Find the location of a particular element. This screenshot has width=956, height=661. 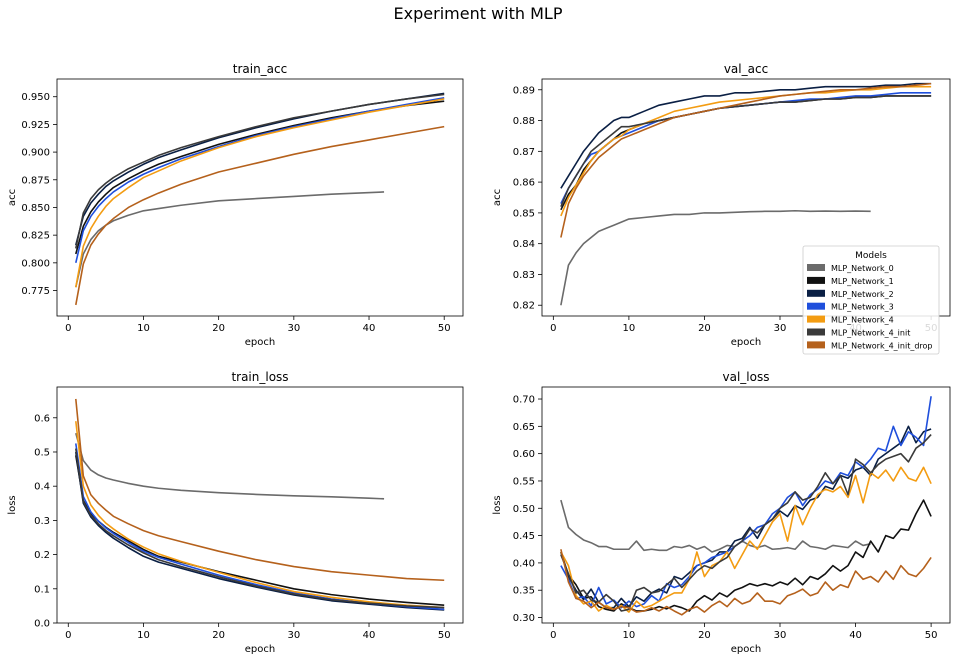

y-tick-label: 0.30 is located at coordinates (524, 618).